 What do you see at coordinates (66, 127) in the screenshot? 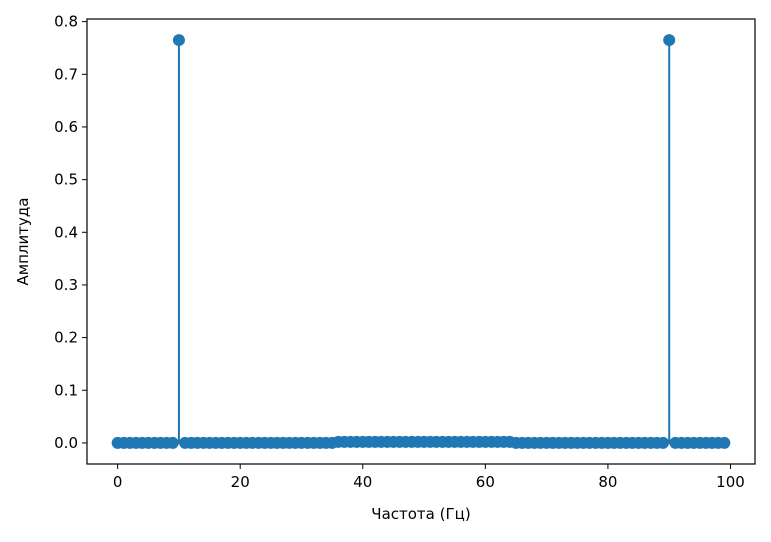
I see `y-tick-label: 0.6` at bounding box center [66, 127].